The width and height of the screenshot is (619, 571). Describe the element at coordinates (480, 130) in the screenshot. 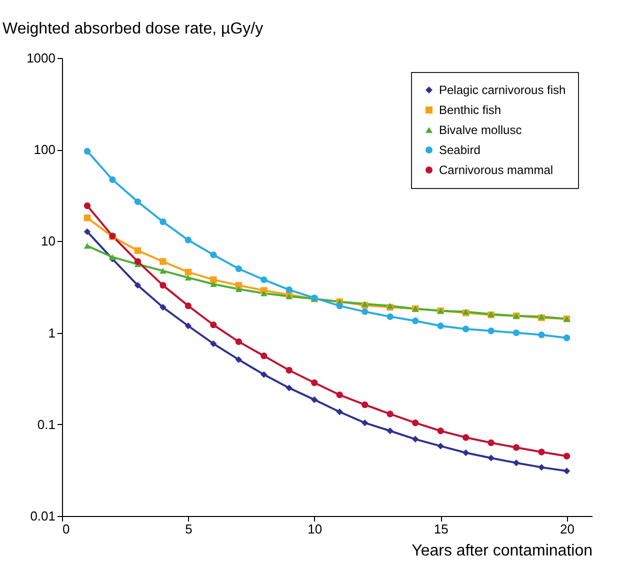

I see `legend-label: Bivalve mollusc` at that location.